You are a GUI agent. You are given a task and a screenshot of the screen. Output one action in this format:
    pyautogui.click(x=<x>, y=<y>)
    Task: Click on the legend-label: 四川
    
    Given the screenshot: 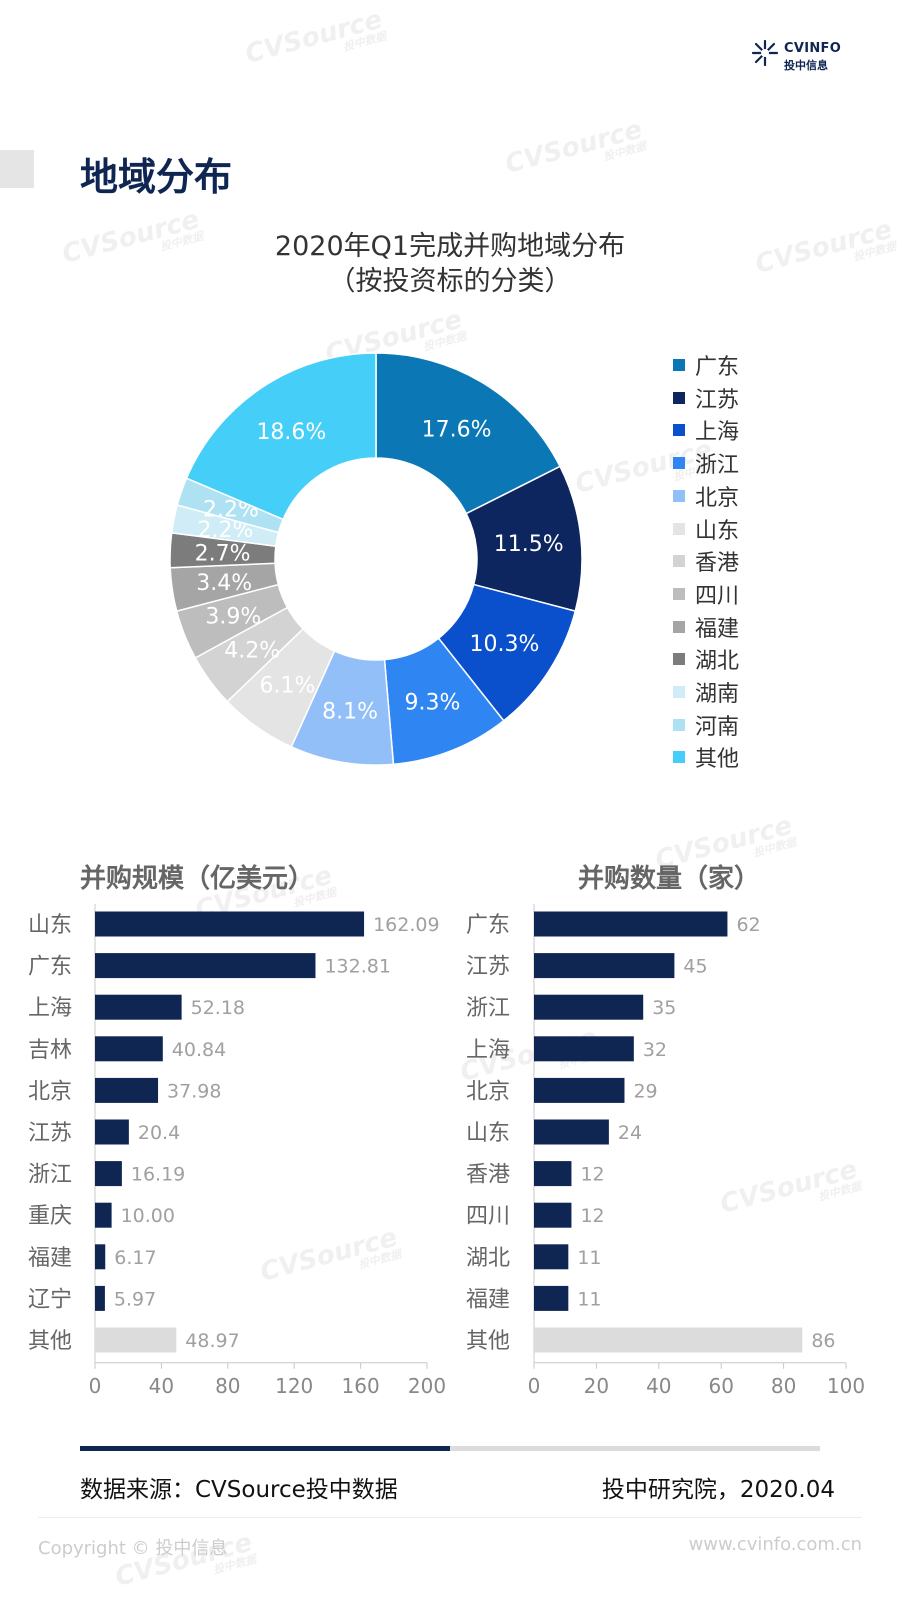 What is the action you would take?
    pyautogui.click(x=717, y=596)
    